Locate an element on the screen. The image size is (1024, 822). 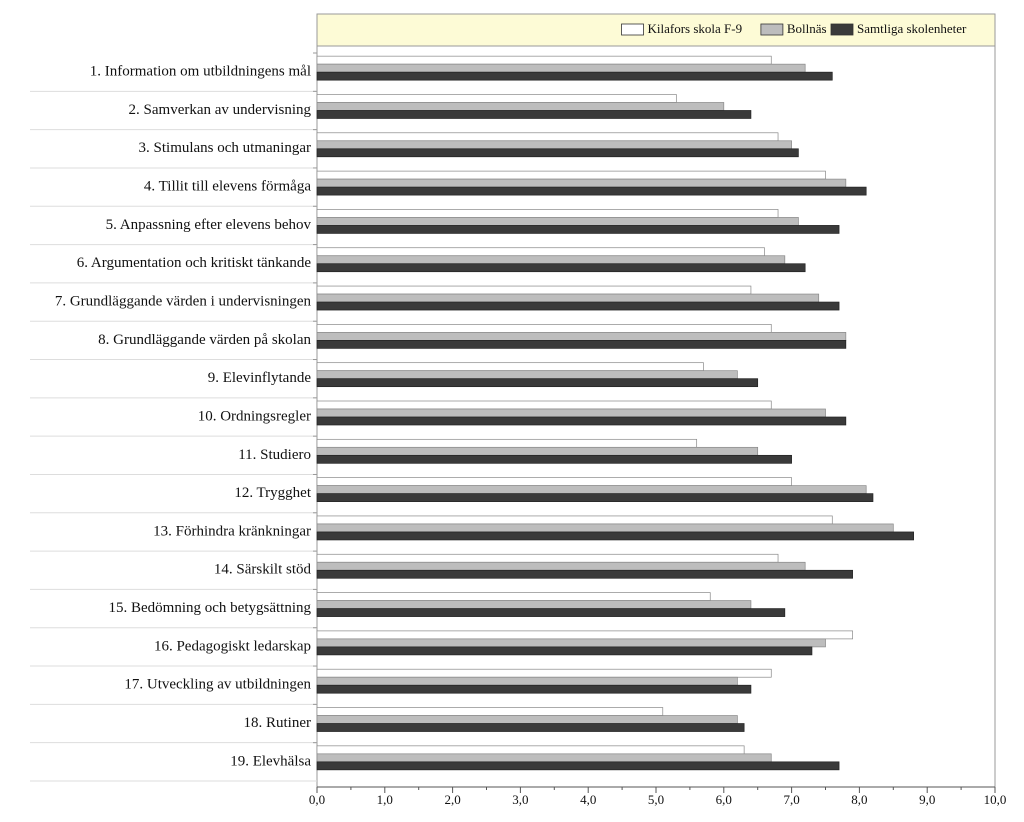
y-tick-label: 5. Anpassning efter elevens behov is located at coordinates (209, 225).